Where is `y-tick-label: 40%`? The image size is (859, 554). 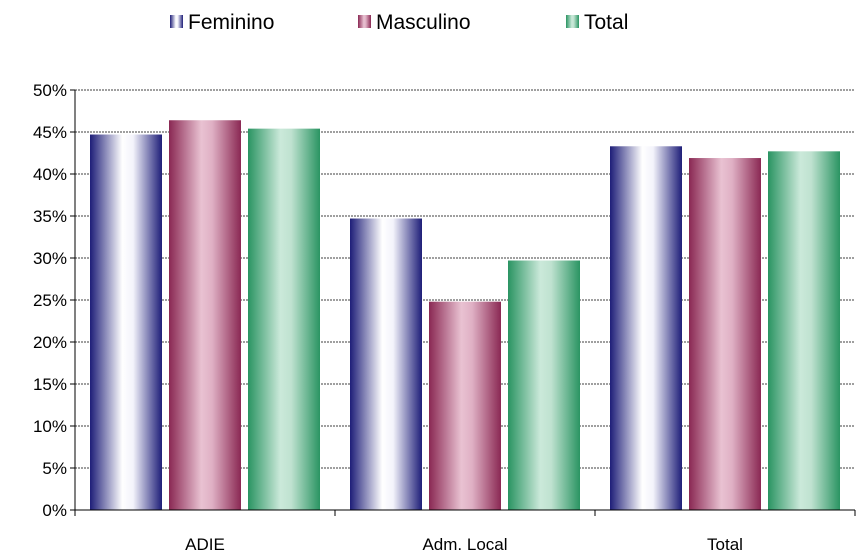
y-tick-label: 40% is located at coordinates (50, 174).